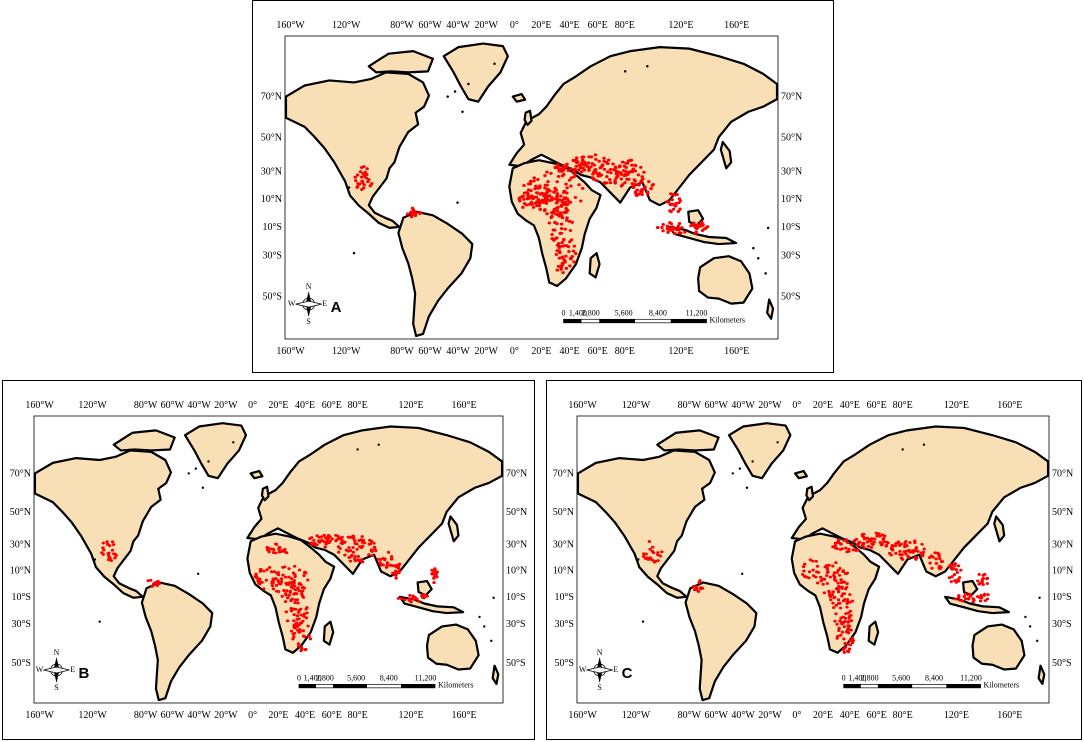 This screenshot has width=1084, height=742. What do you see at coordinates (791, 297) in the screenshot?
I see `latitude-label-right: 50°S` at bounding box center [791, 297].